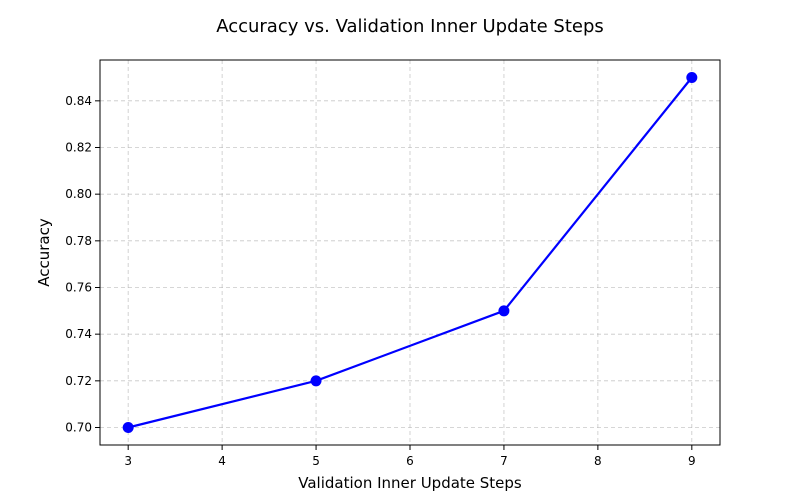 The height and width of the screenshot is (504, 800). What do you see at coordinates (78, 381) in the screenshot?
I see `y-tick-label: 0.72` at bounding box center [78, 381].